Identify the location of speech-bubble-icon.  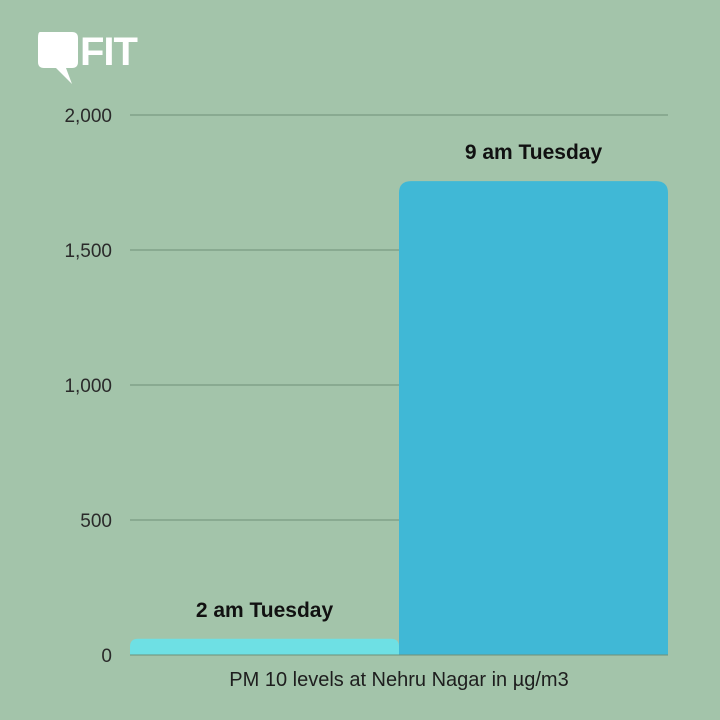
(58, 58).